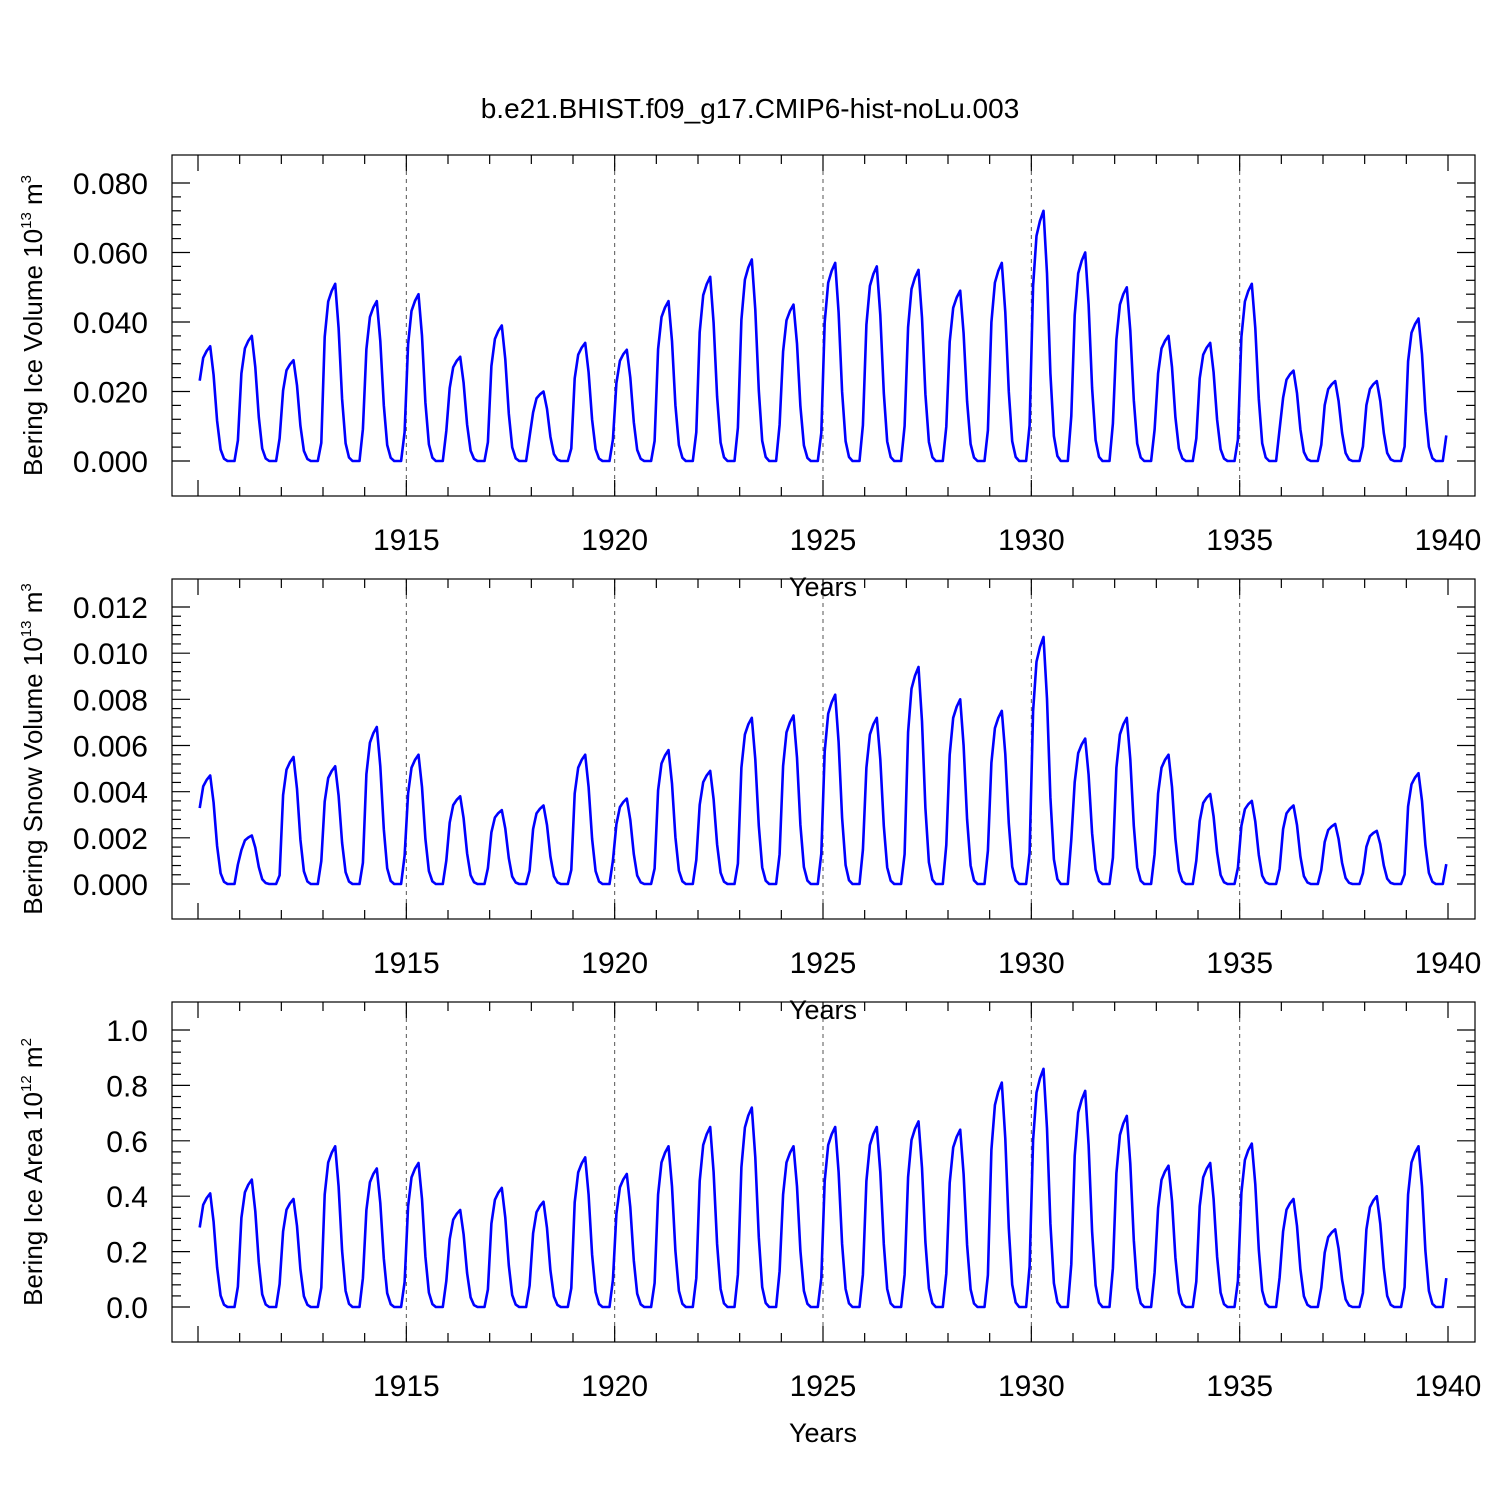 The height and width of the screenshot is (1500, 1500). What do you see at coordinates (110, 654) in the screenshot?
I see `y-tick-label: 0.010` at bounding box center [110, 654].